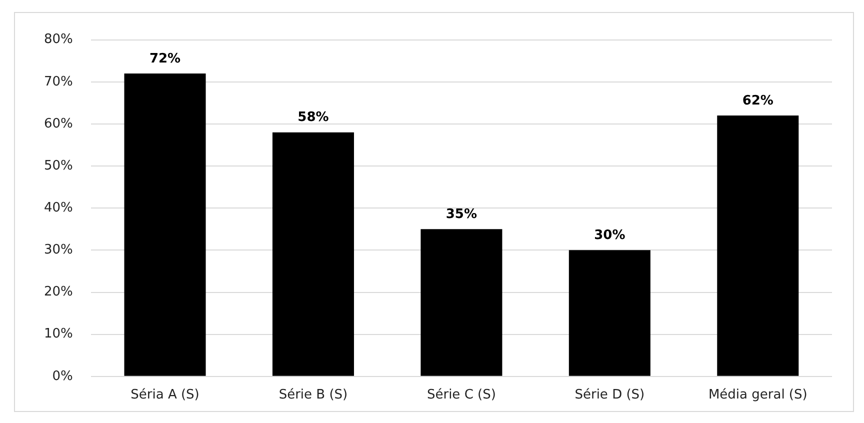  I want to click on x-tick-label: Série C (S), so click(461, 395).